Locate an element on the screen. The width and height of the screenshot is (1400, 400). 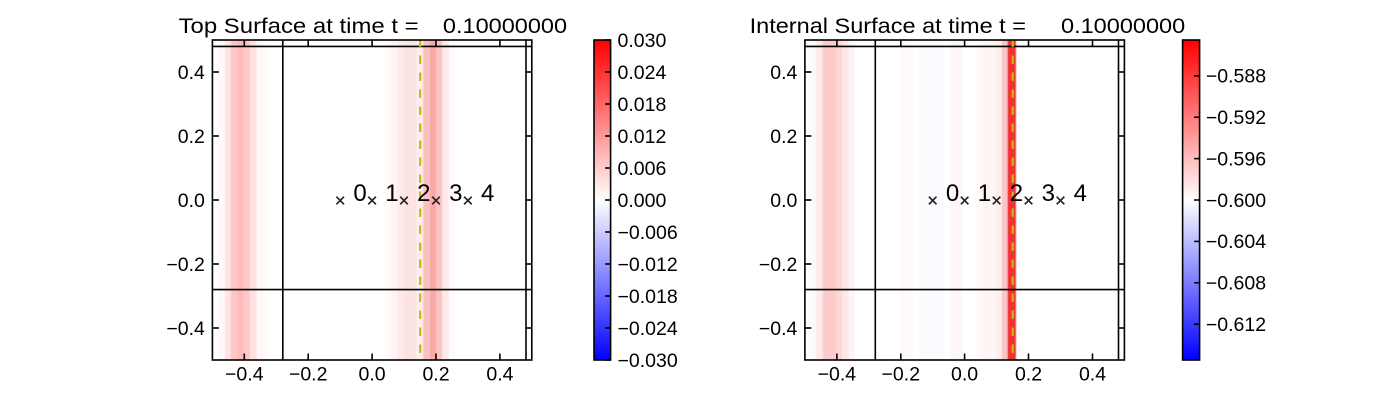
svg-text: −0.024 is located at coordinates (648, 329).